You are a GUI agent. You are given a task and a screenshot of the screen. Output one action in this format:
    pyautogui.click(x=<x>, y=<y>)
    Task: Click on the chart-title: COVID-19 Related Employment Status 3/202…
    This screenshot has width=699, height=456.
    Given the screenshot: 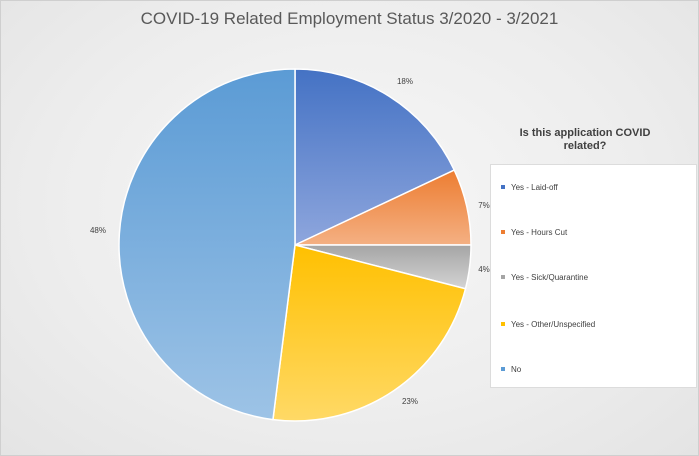 What is the action you would take?
    pyautogui.click(x=349, y=18)
    